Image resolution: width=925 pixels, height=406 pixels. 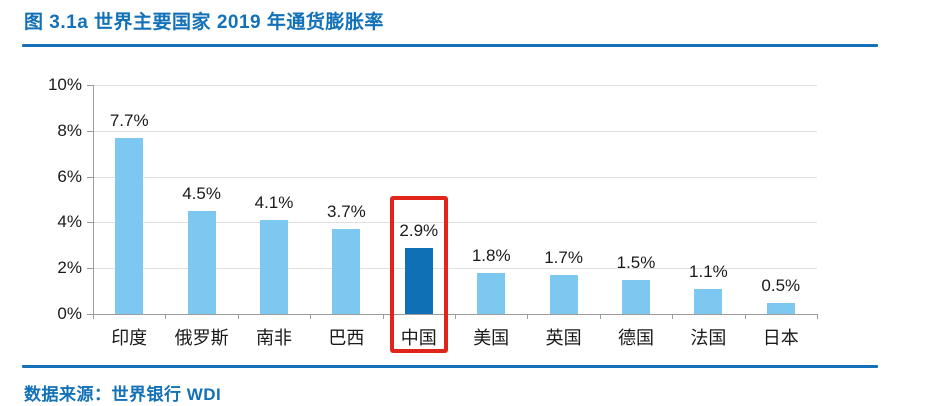 What do you see at coordinates (563, 258) in the screenshot?
I see `bar-value-label: 1.7%` at bounding box center [563, 258].